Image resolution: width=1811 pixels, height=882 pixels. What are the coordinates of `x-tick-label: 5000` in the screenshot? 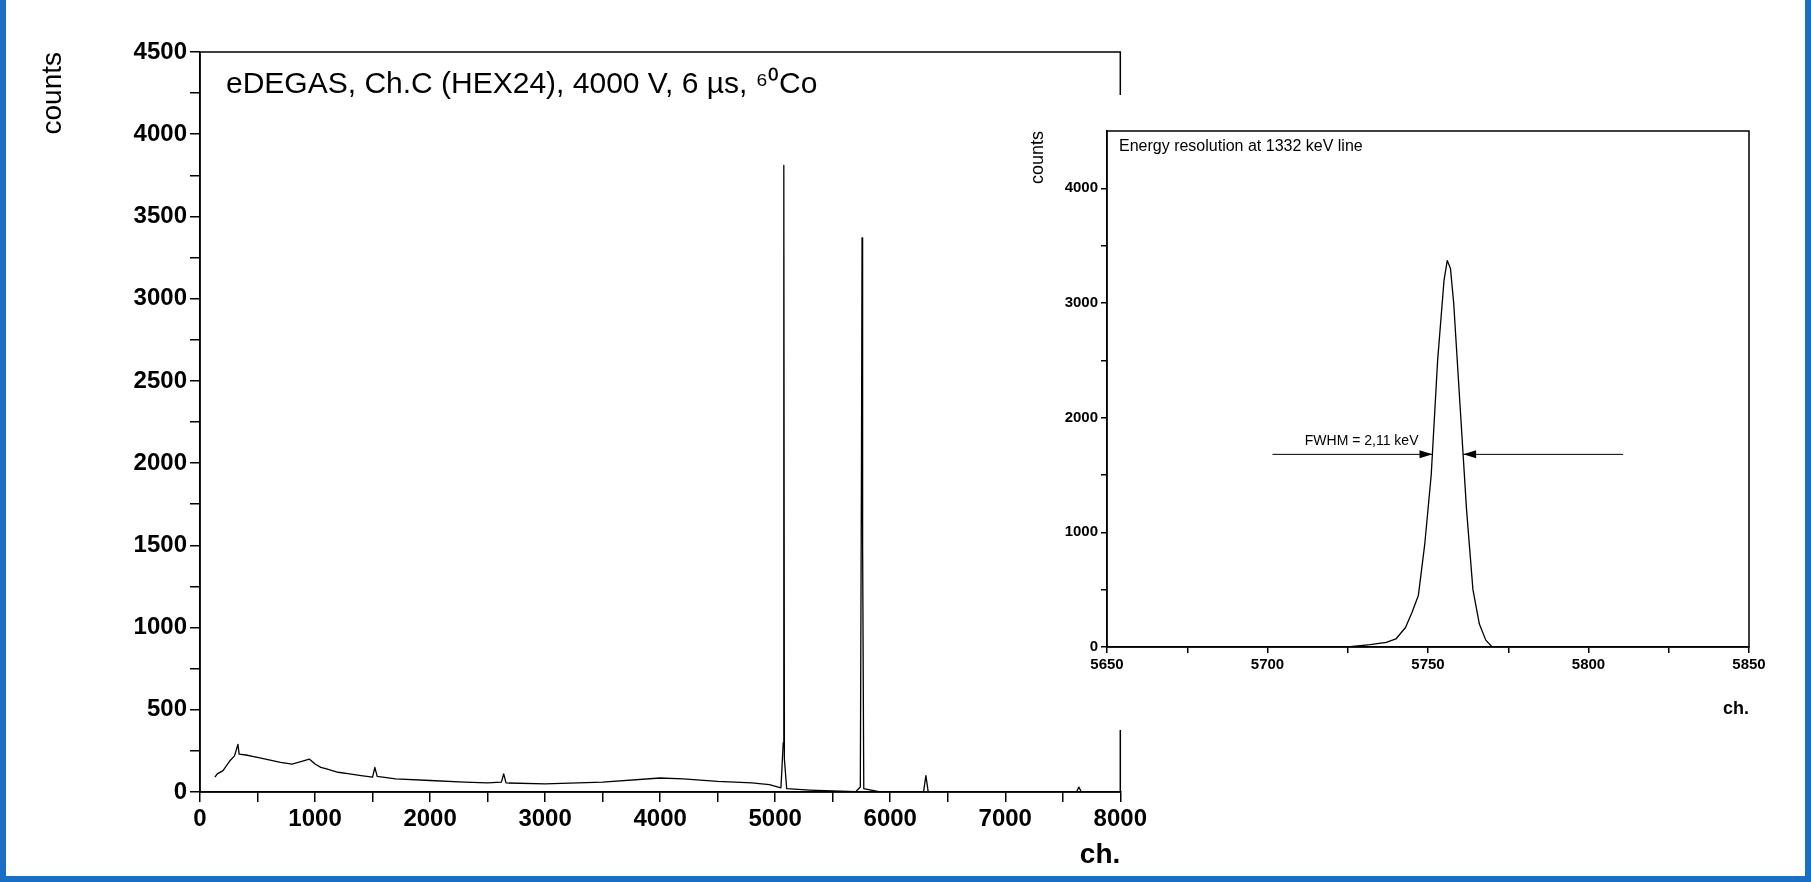 It's located at (775, 818).